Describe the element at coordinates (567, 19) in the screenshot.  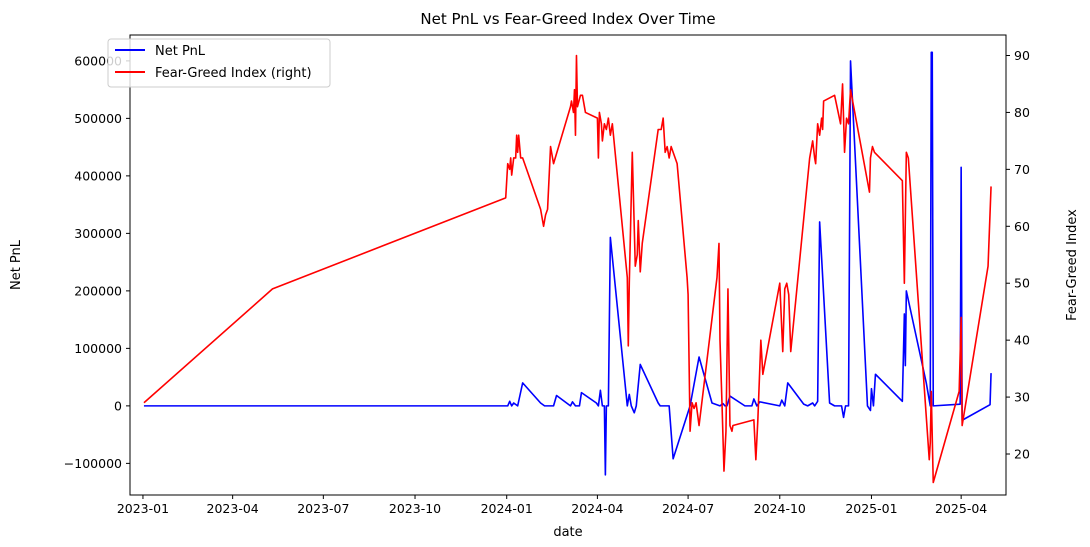
I see `chart-title: Net PnL vs Fear-Greed Index Over Time` at that location.